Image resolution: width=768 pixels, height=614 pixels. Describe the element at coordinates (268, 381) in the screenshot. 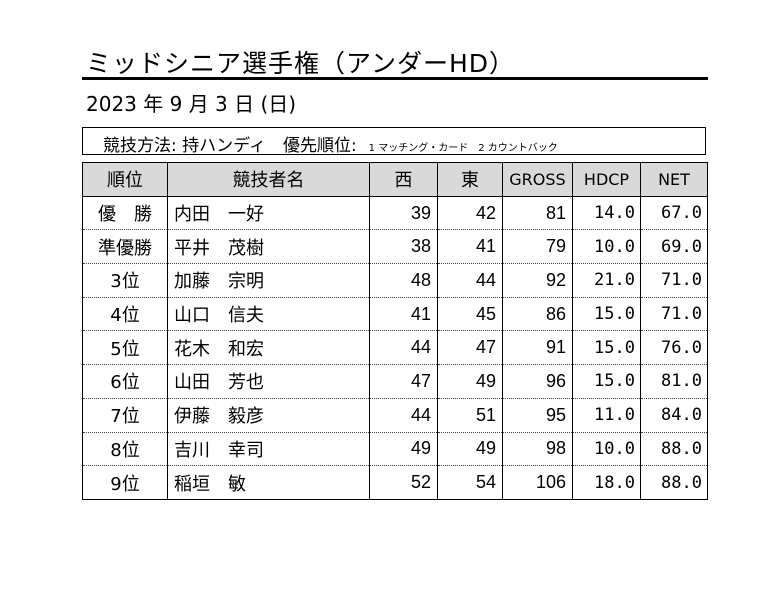

I see `player-name-cell: 山田 芳也` at that location.